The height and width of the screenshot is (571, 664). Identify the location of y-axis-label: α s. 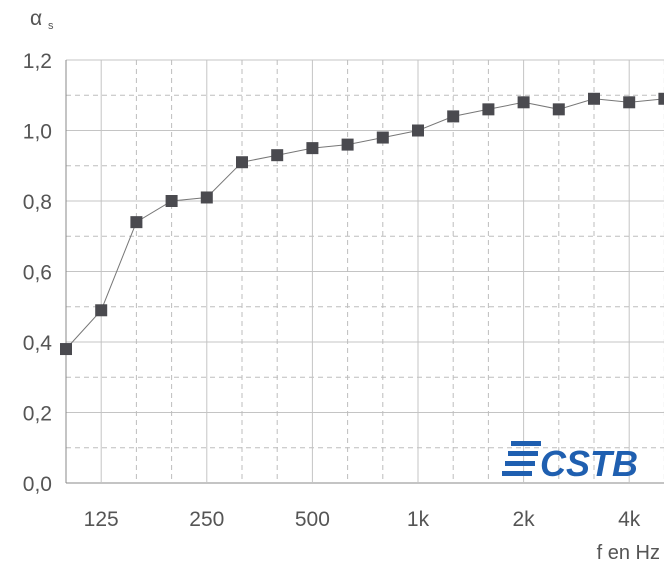
(42, 19).